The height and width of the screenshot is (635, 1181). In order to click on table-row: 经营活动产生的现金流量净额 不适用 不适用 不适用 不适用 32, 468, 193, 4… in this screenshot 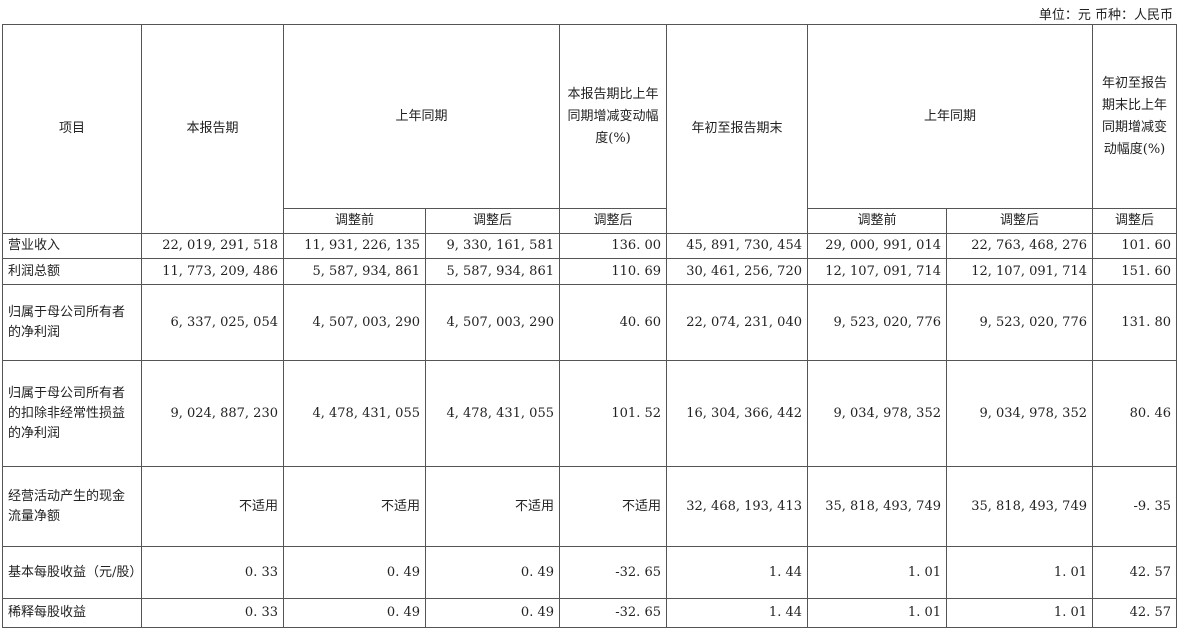, I will do `click(589, 506)`.